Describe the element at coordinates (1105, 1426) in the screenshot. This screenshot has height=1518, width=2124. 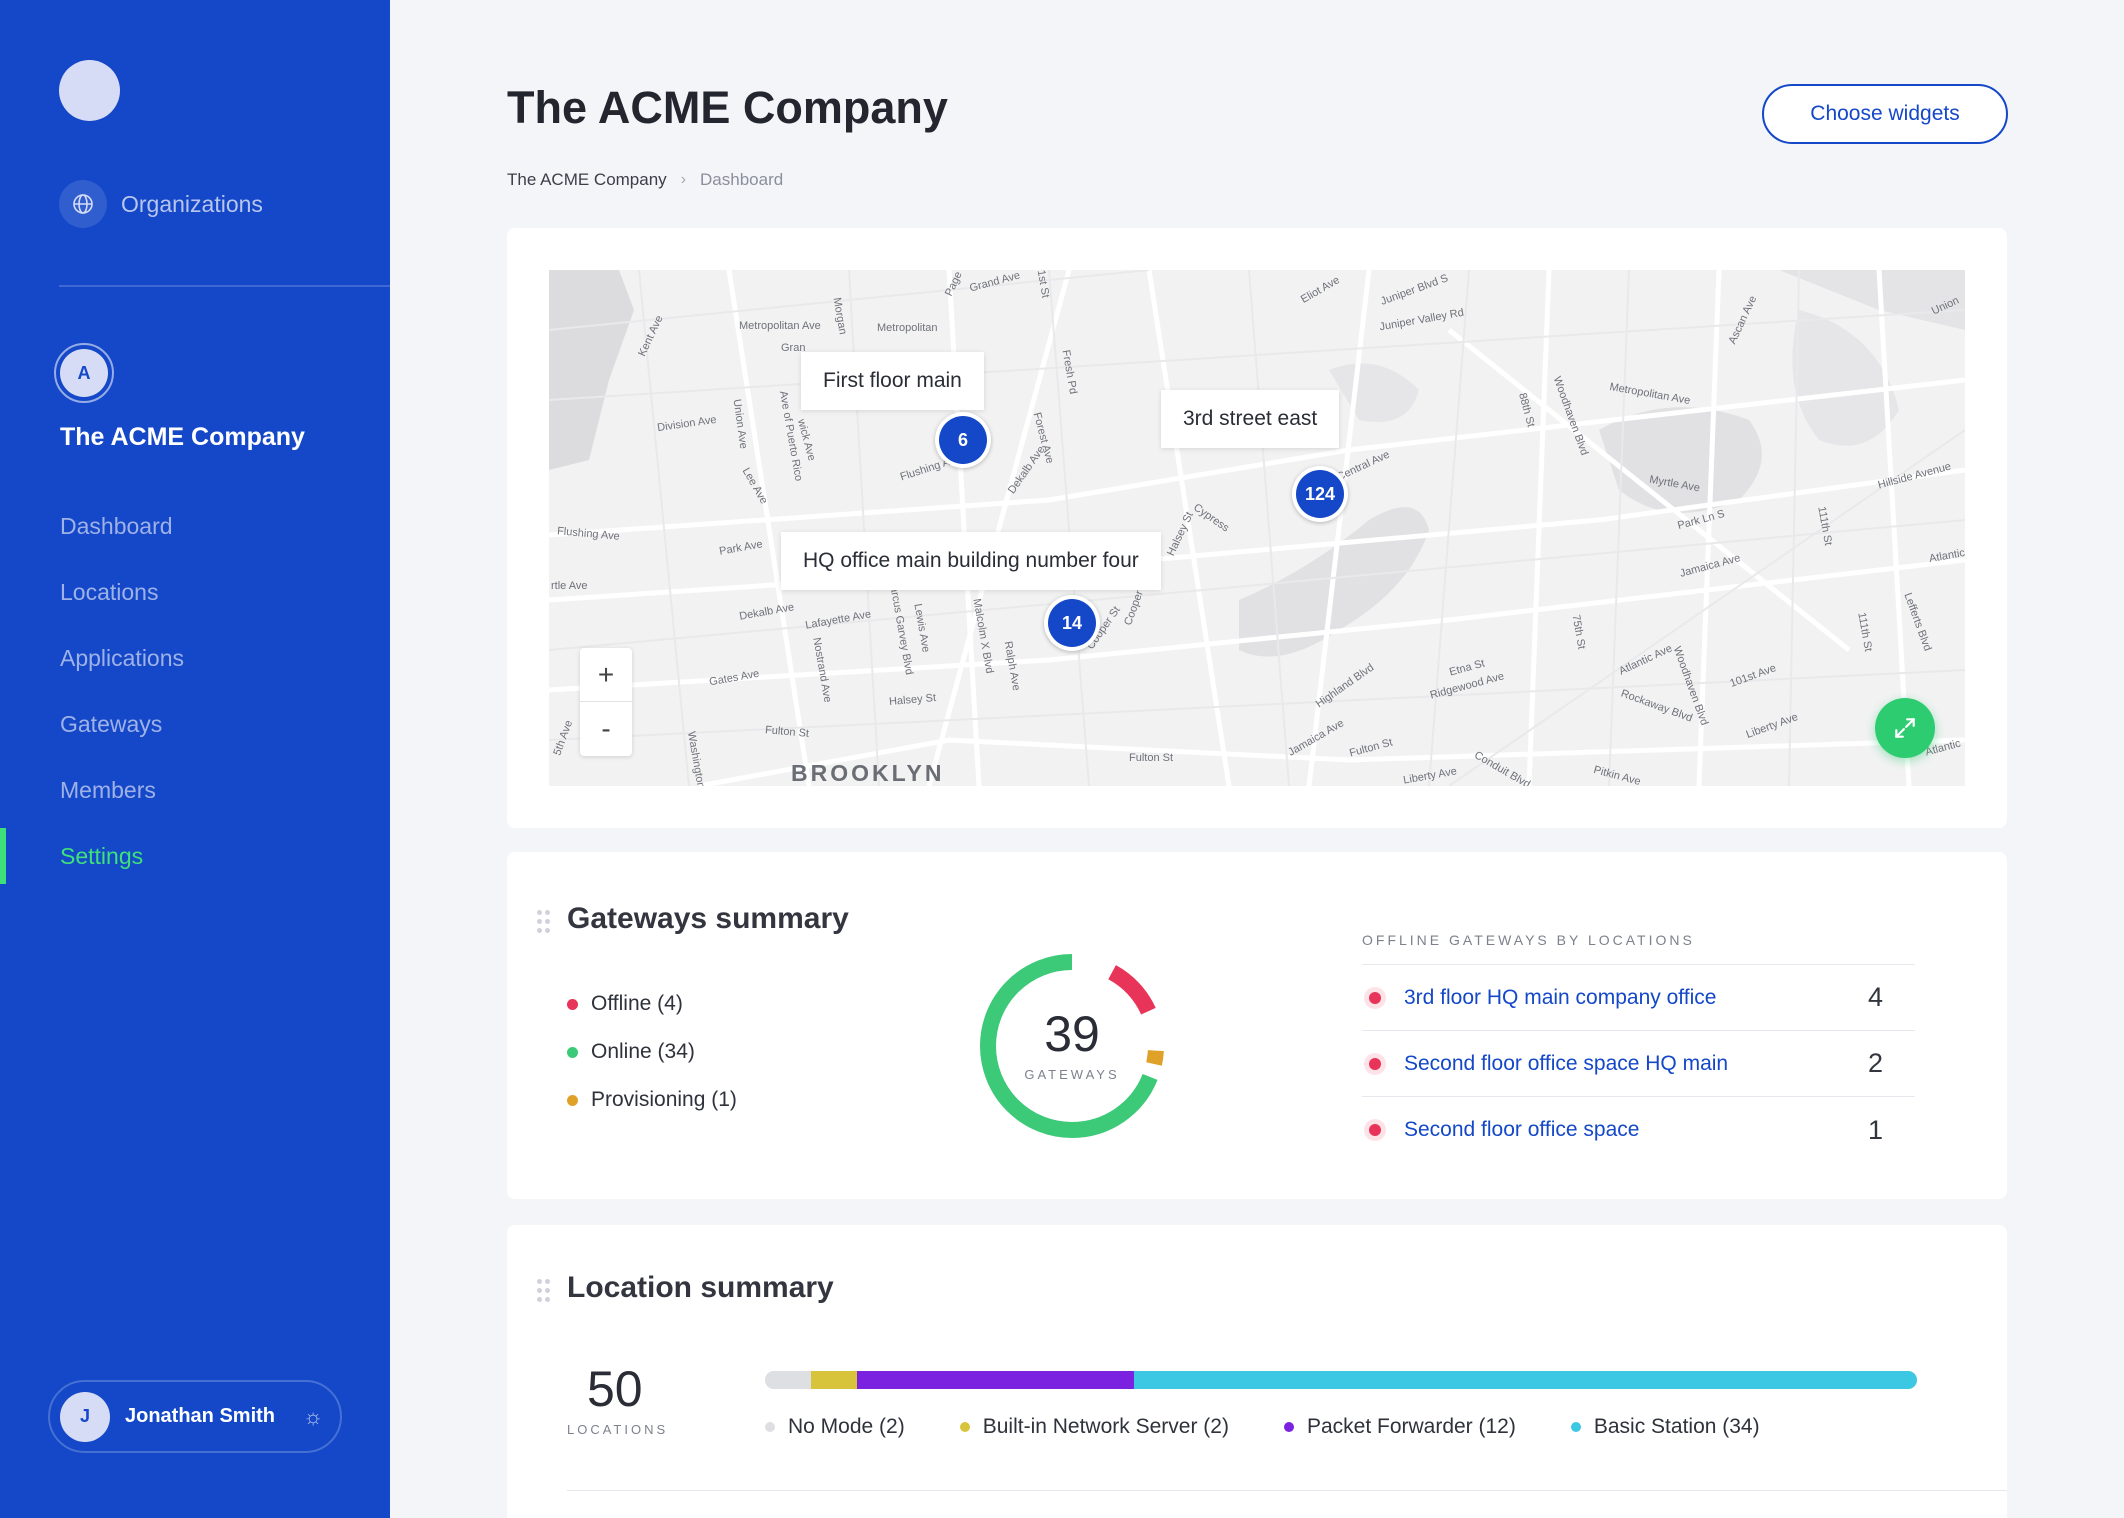
I see `legend-label: Built-in Network Server (2)` at that location.